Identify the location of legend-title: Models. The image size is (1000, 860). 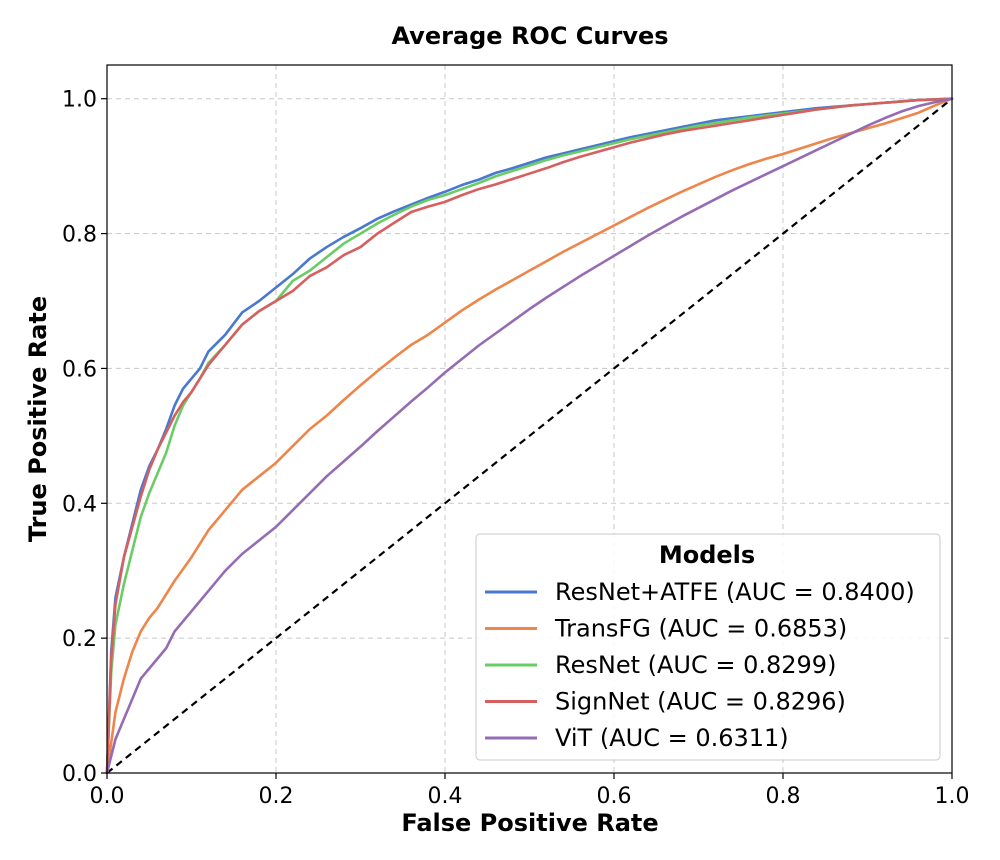
(707, 555).